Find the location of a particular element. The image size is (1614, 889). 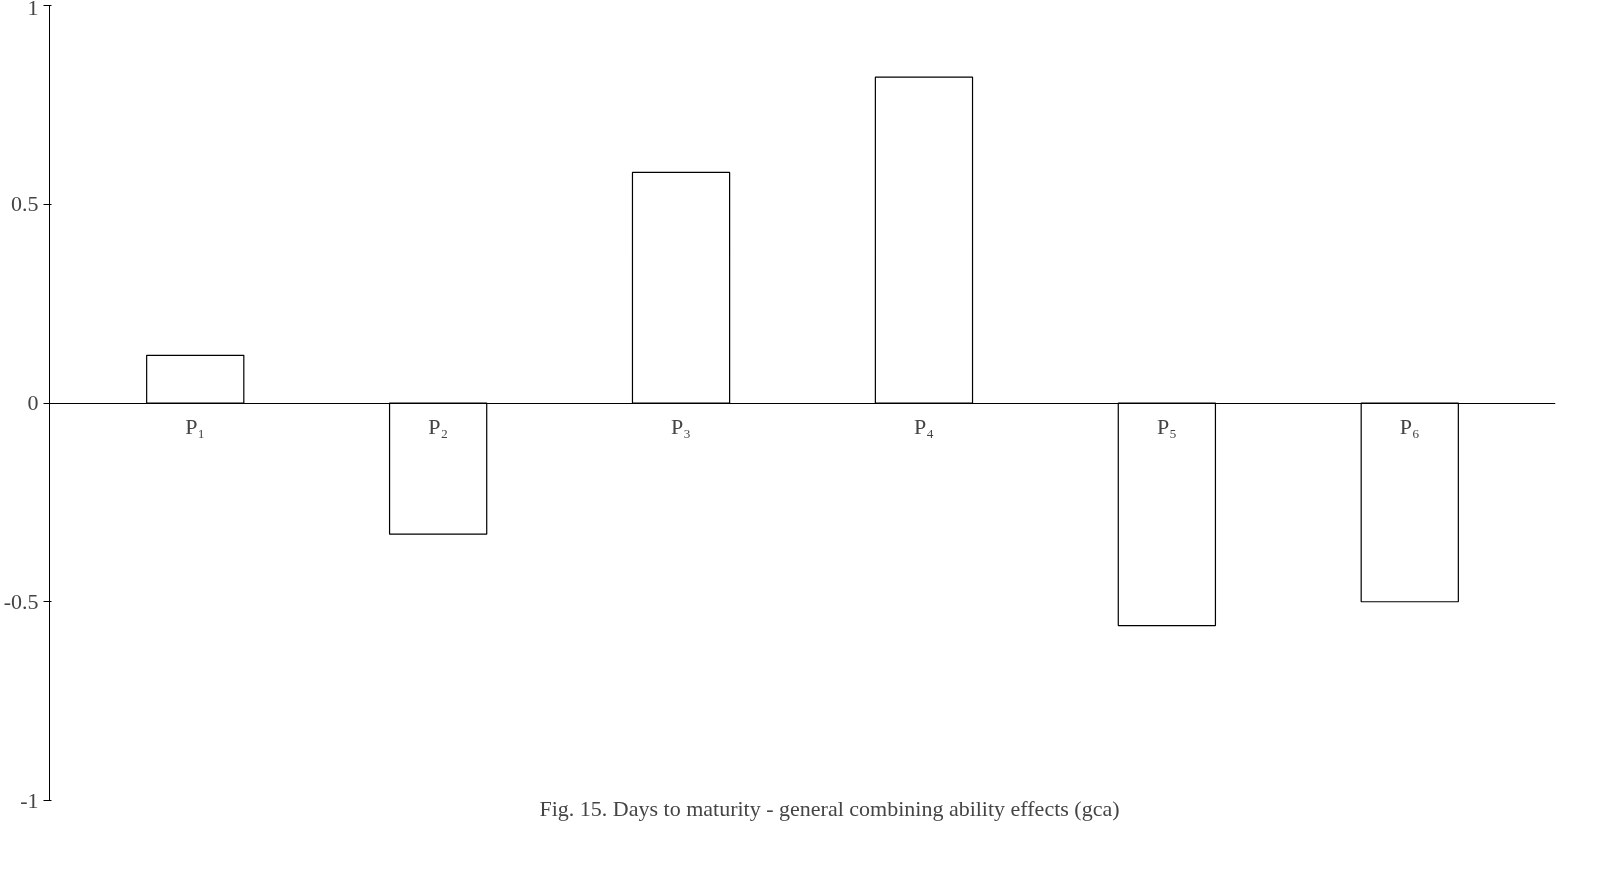

x-tick-label: P₆ is located at coordinates (1409, 426).